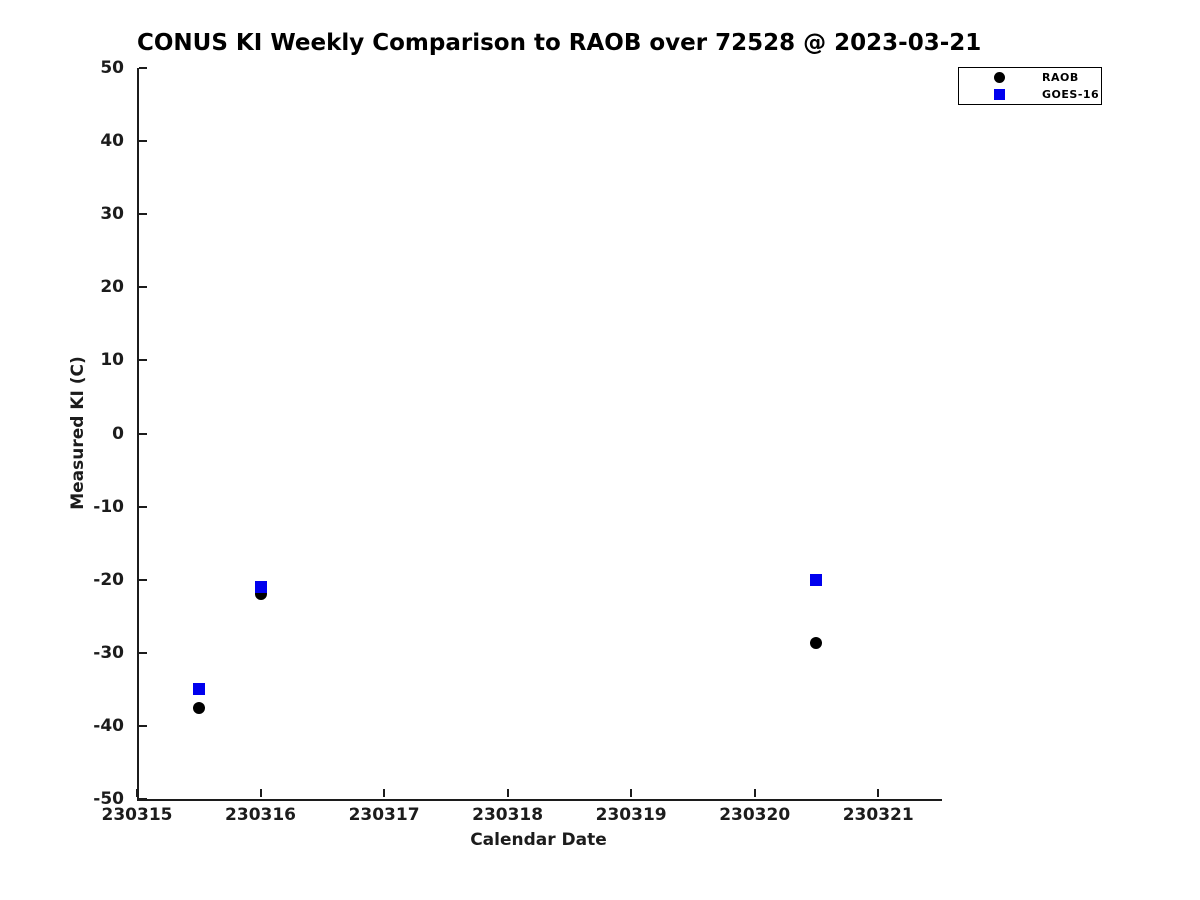 The width and height of the screenshot is (1200, 900). I want to click on x-tick-label: 230316, so click(261, 815).